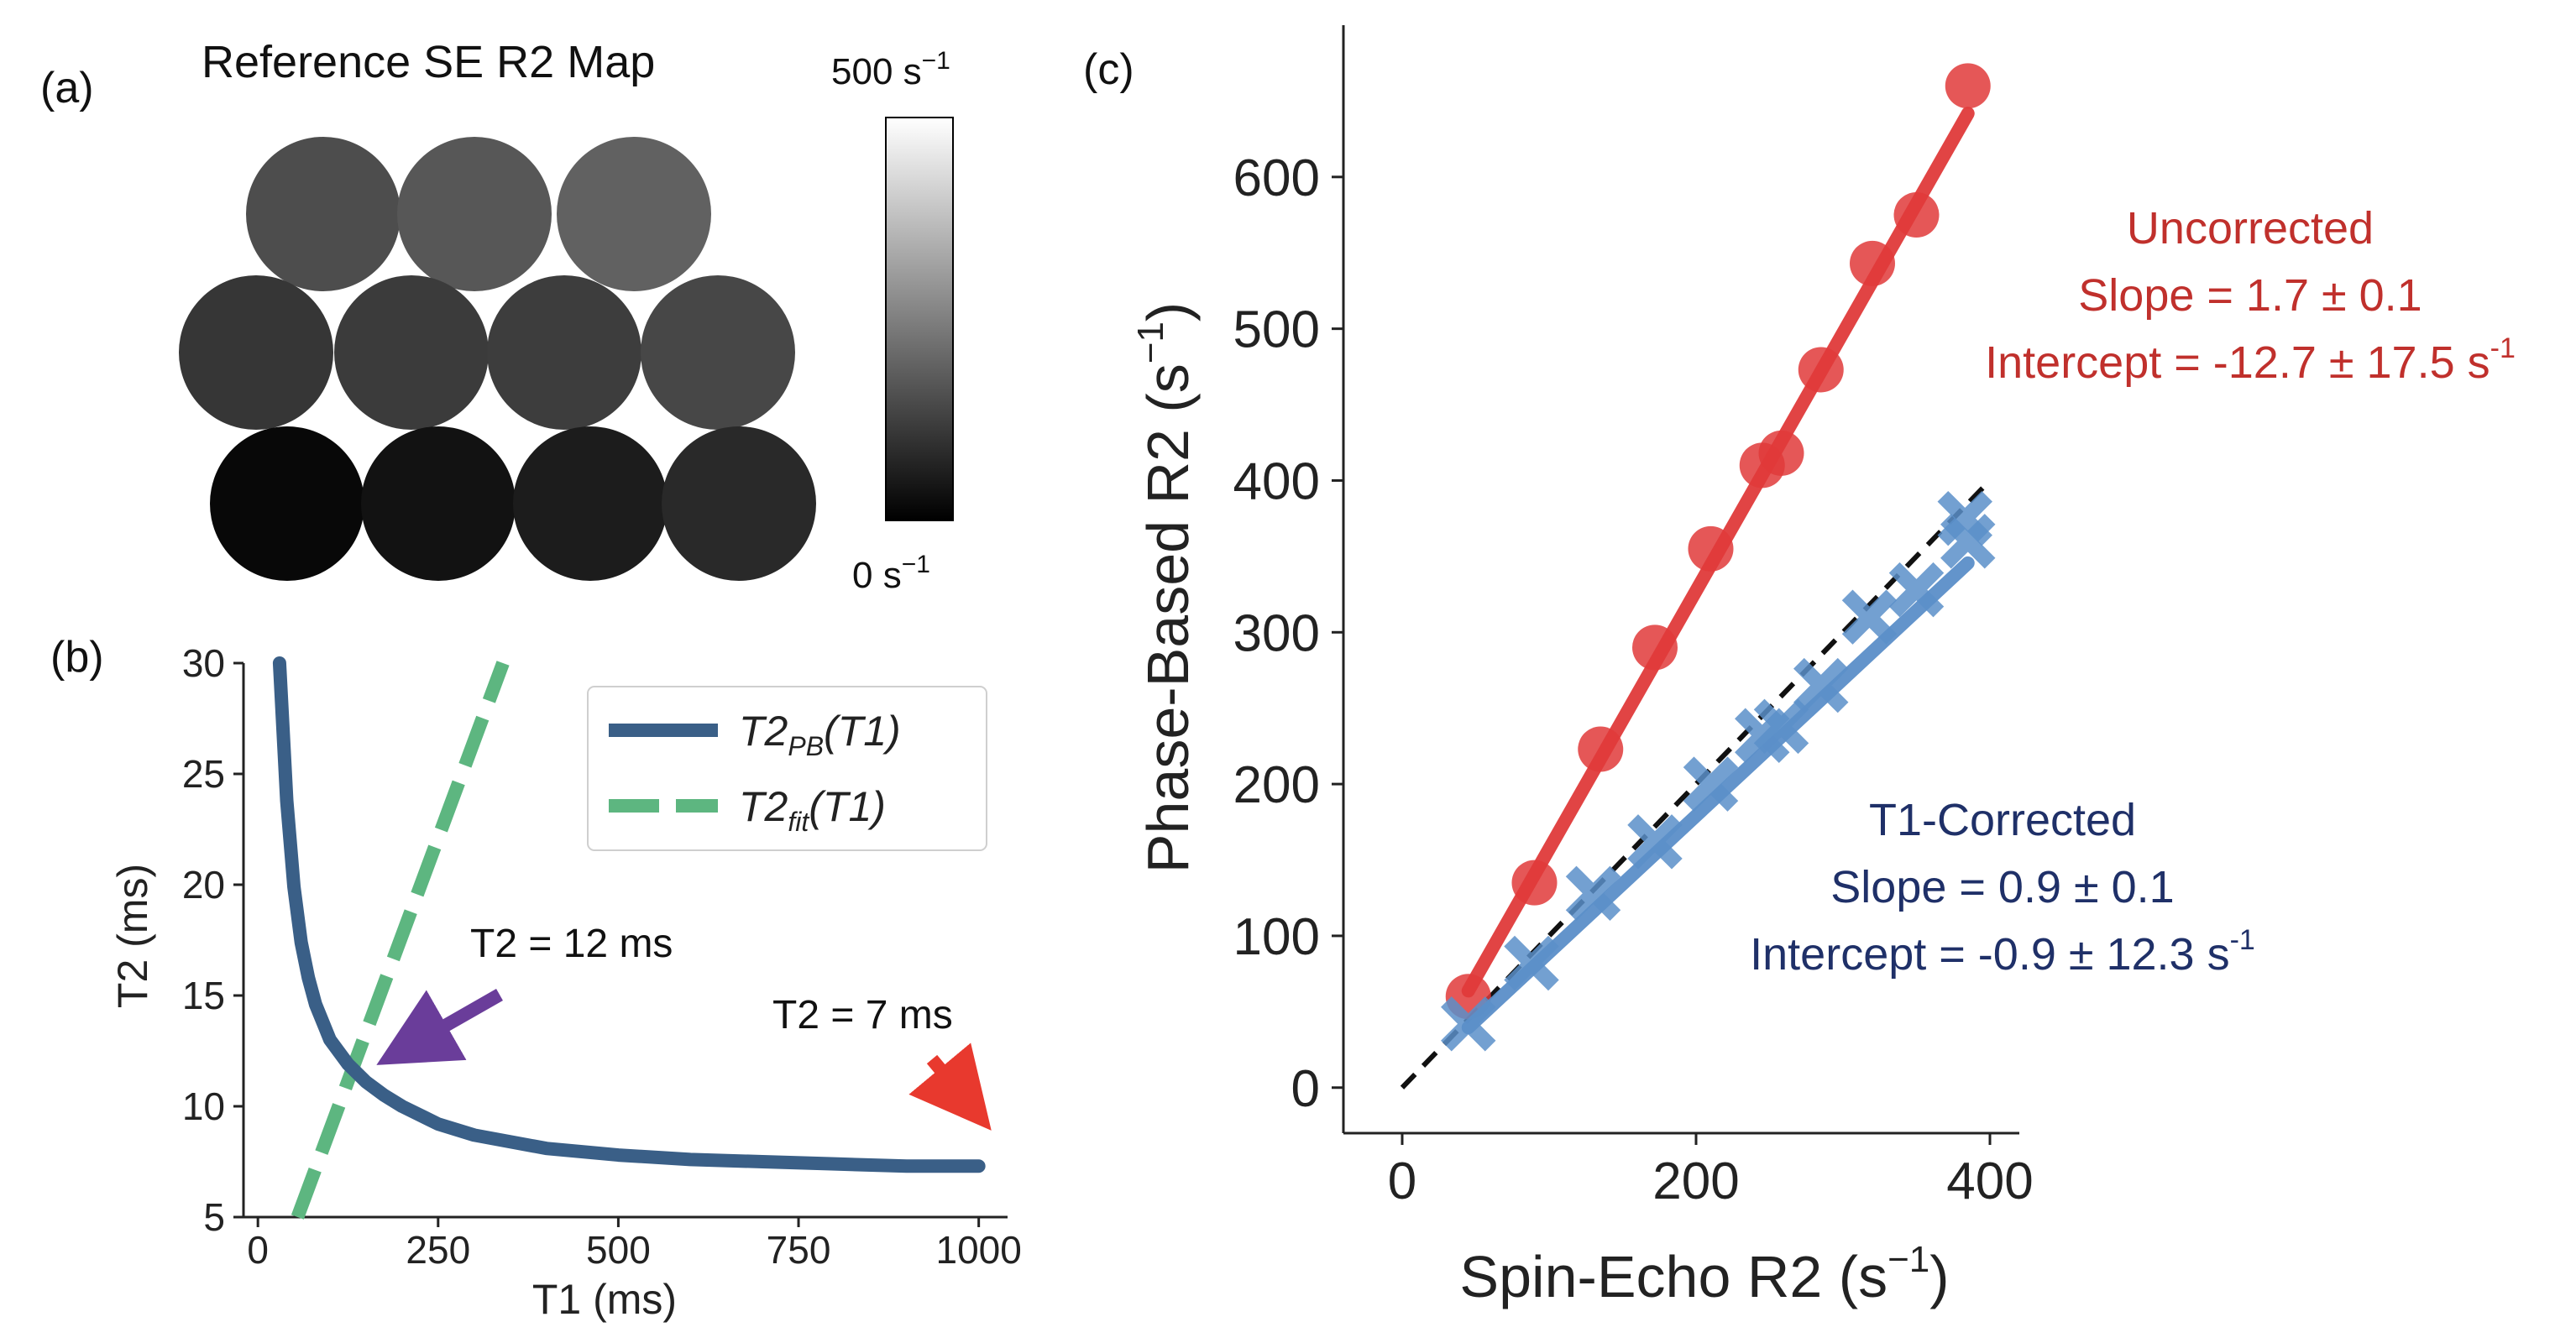 This screenshot has width=2576, height=1343. What do you see at coordinates (1695, 1181) in the screenshot?
I see `panel-c-xtick-label: 200` at bounding box center [1695, 1181].